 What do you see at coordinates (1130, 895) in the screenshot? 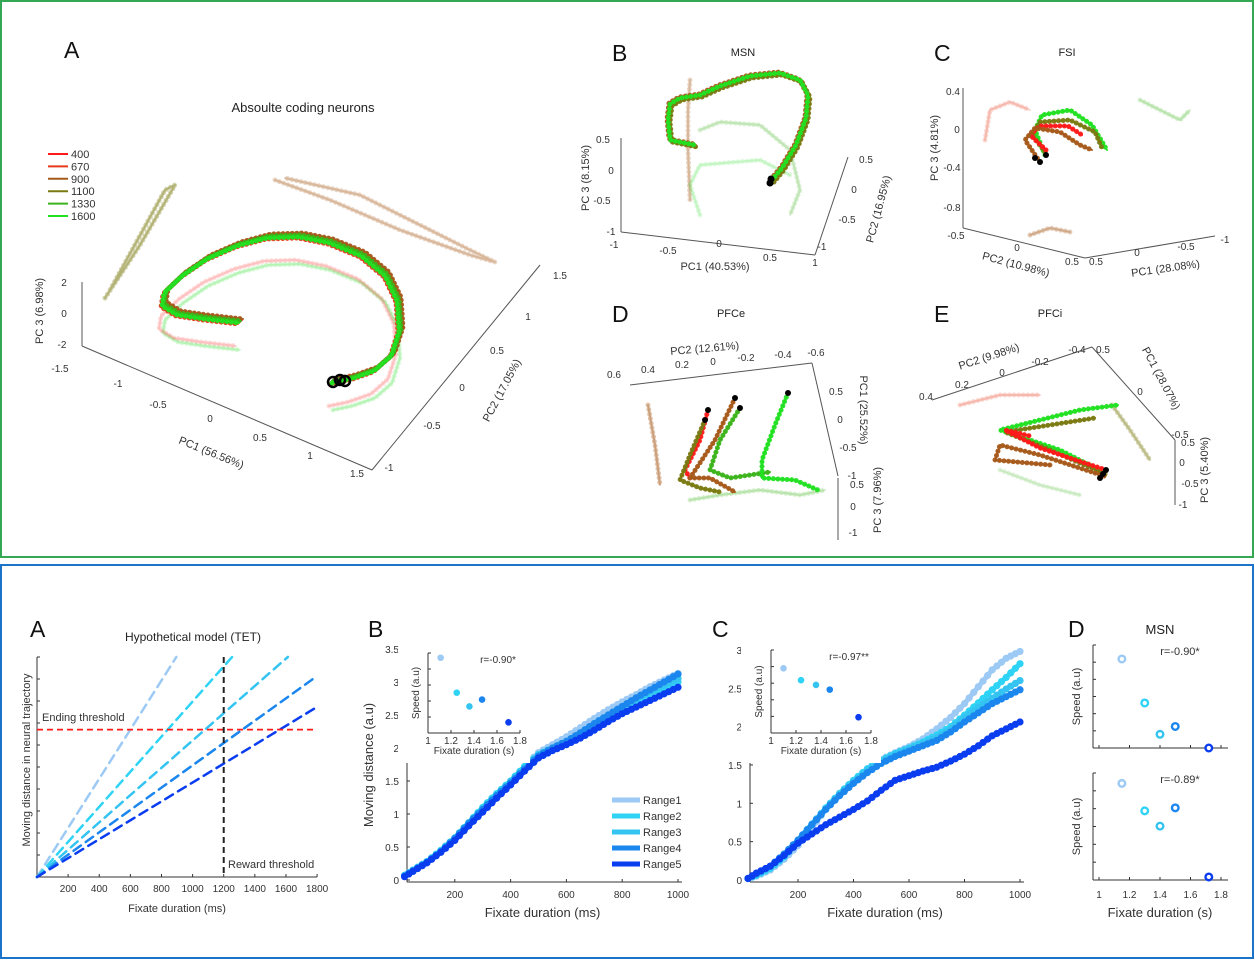
I see `x-tick-label: 1.2` at bounding box center [1130, 895].